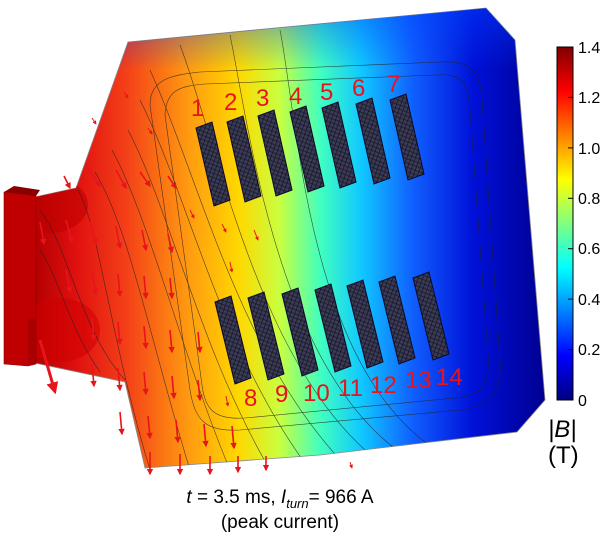 The width and height of the screenshot is (606, 548). Describe the element at coordinates (393, 84) in the screenshot. I see `coil-label-7: 7` at that location.